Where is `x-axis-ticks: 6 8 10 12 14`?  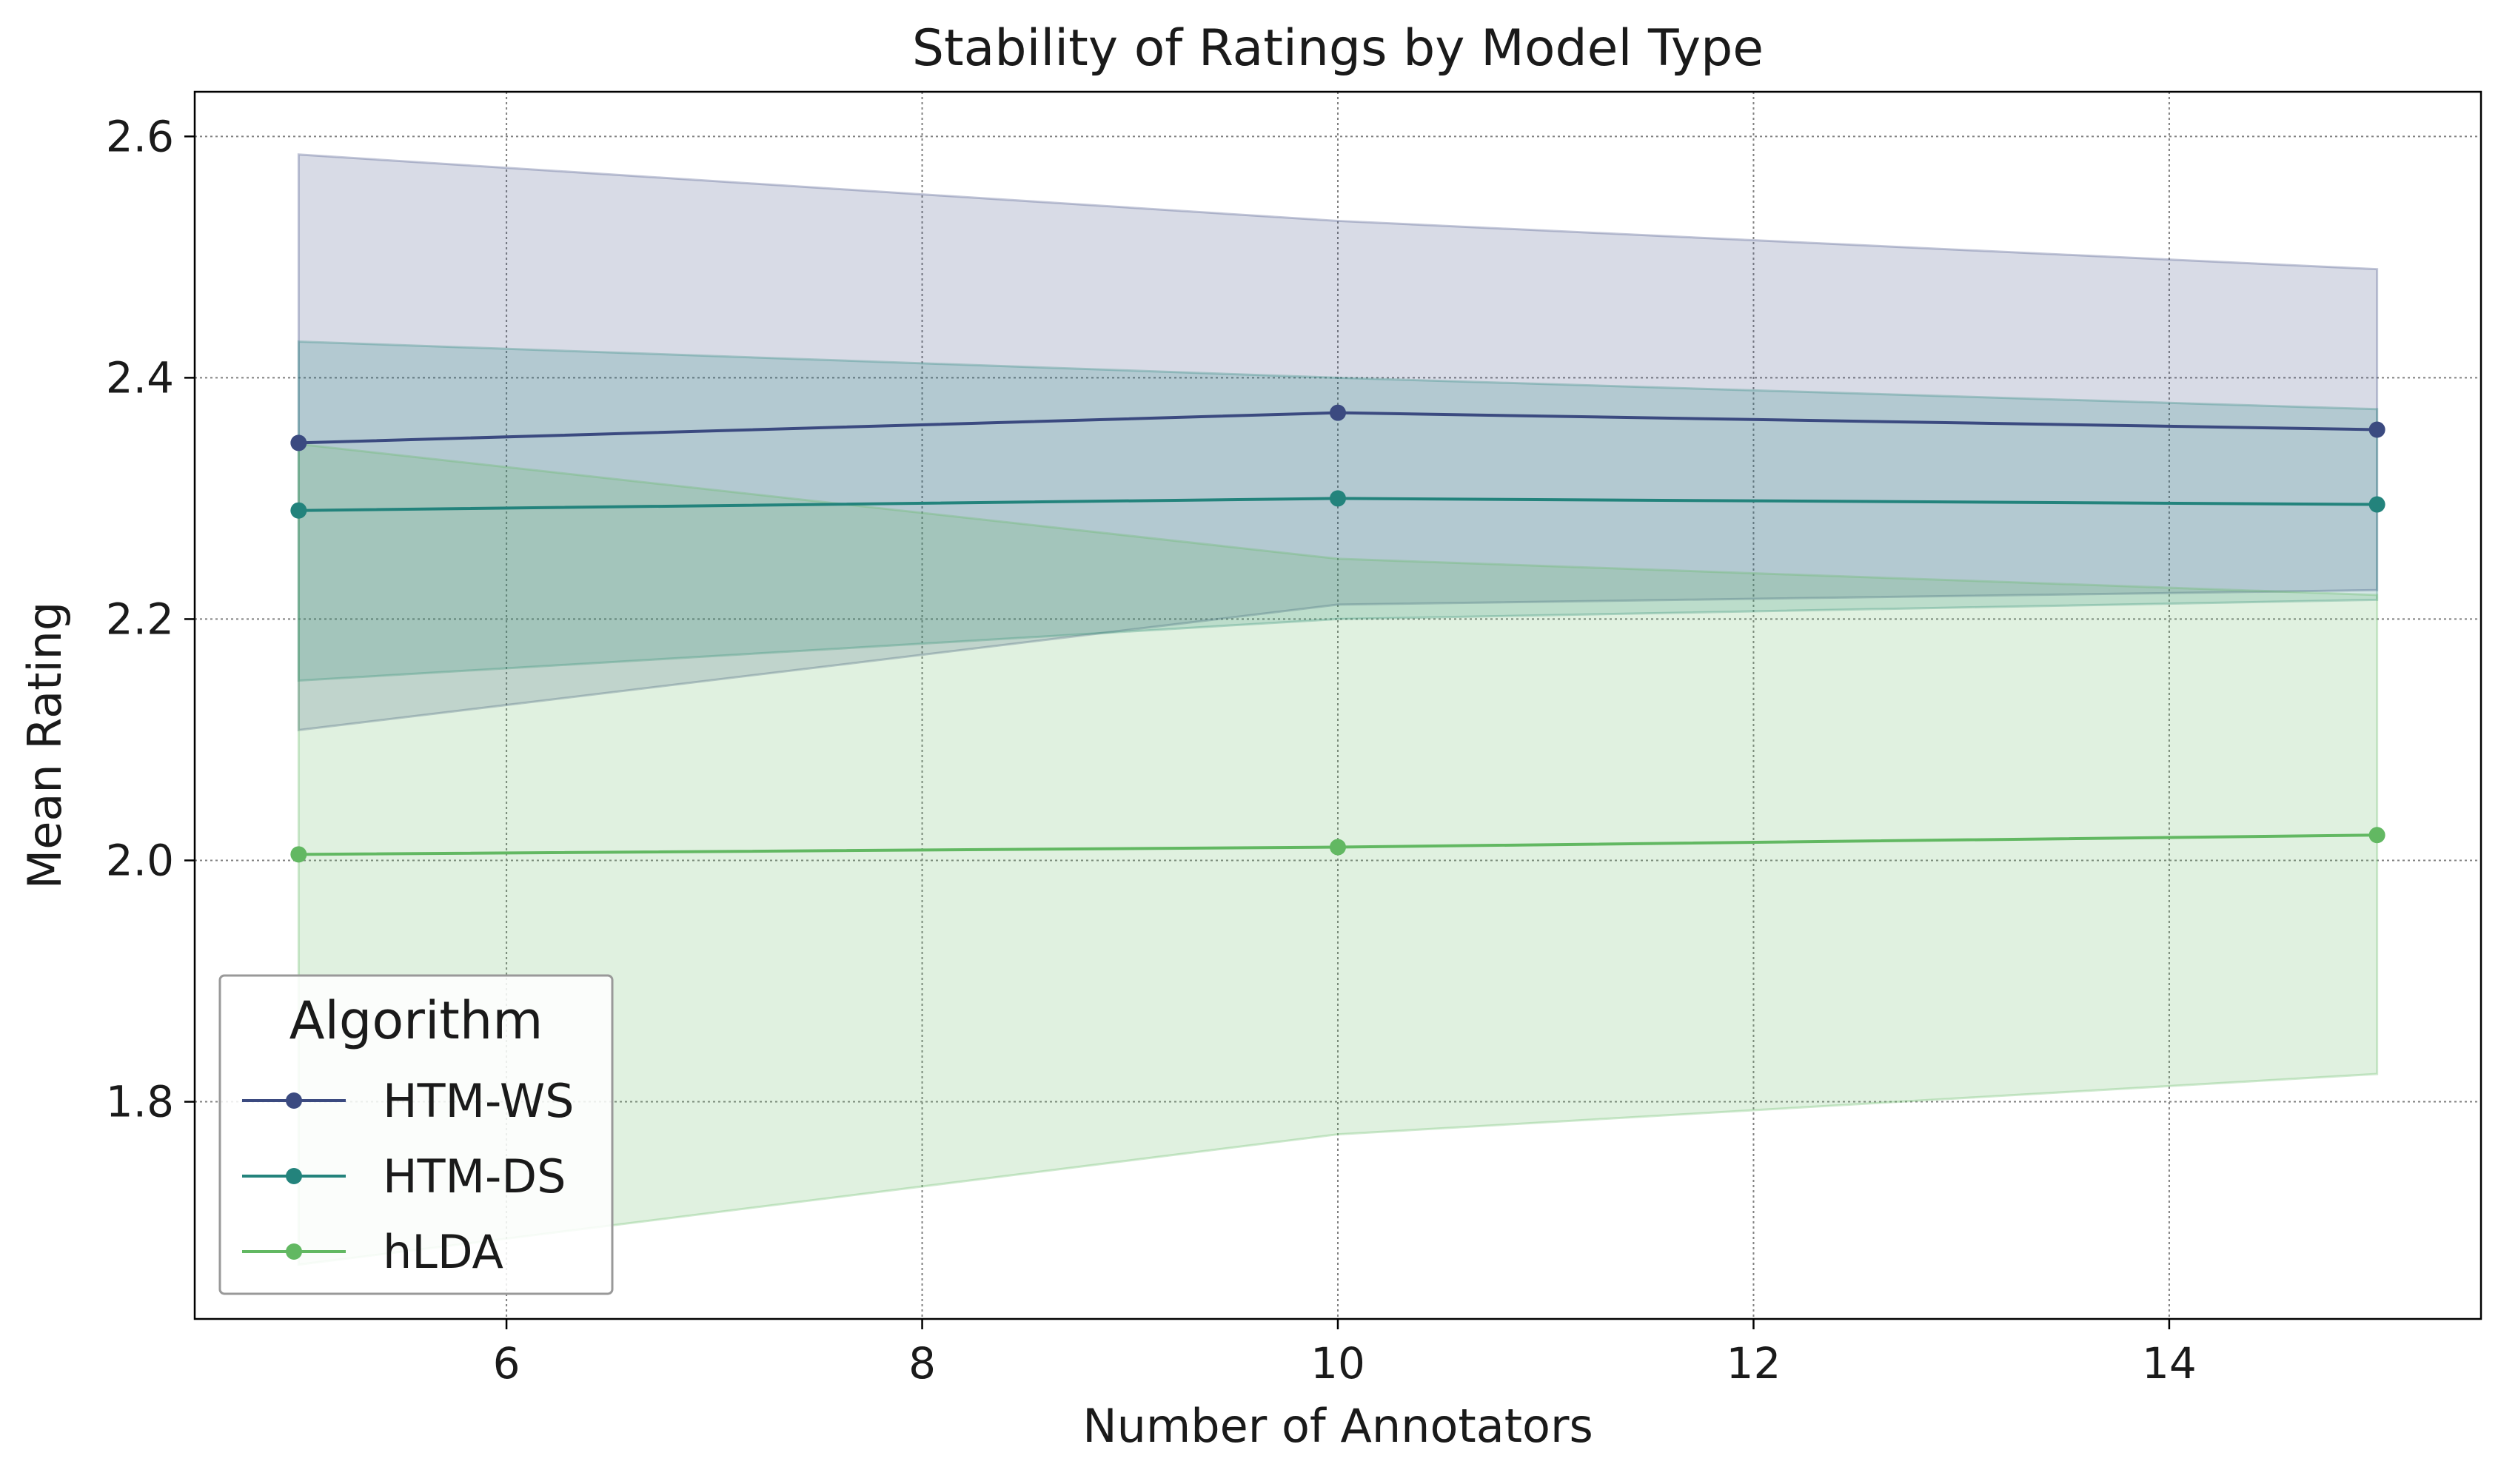
x-axis-ticks: 6 8 10 12 14 is located at coordinates (1345, 1354).